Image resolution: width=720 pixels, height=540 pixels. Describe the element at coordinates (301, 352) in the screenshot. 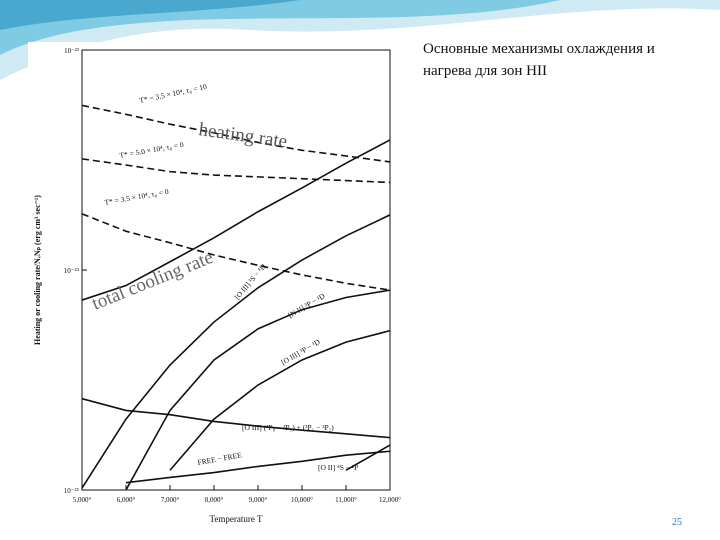

I see `curve-label: [O III] ³P − ¹D` at that location.